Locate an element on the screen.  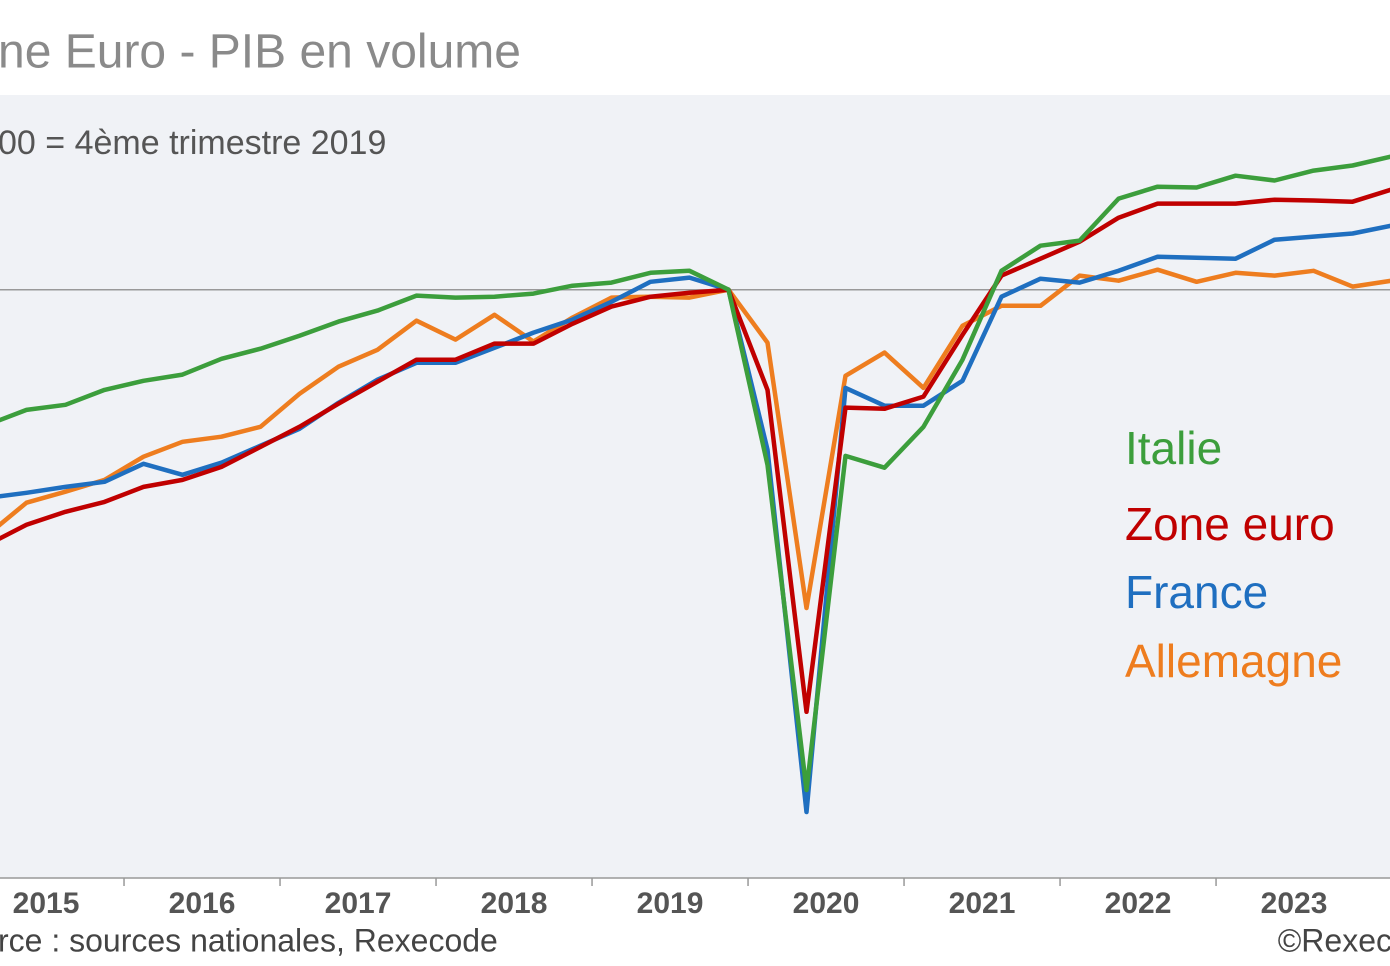
x-tick-label: 2018 is located at coordinates (514, 903).